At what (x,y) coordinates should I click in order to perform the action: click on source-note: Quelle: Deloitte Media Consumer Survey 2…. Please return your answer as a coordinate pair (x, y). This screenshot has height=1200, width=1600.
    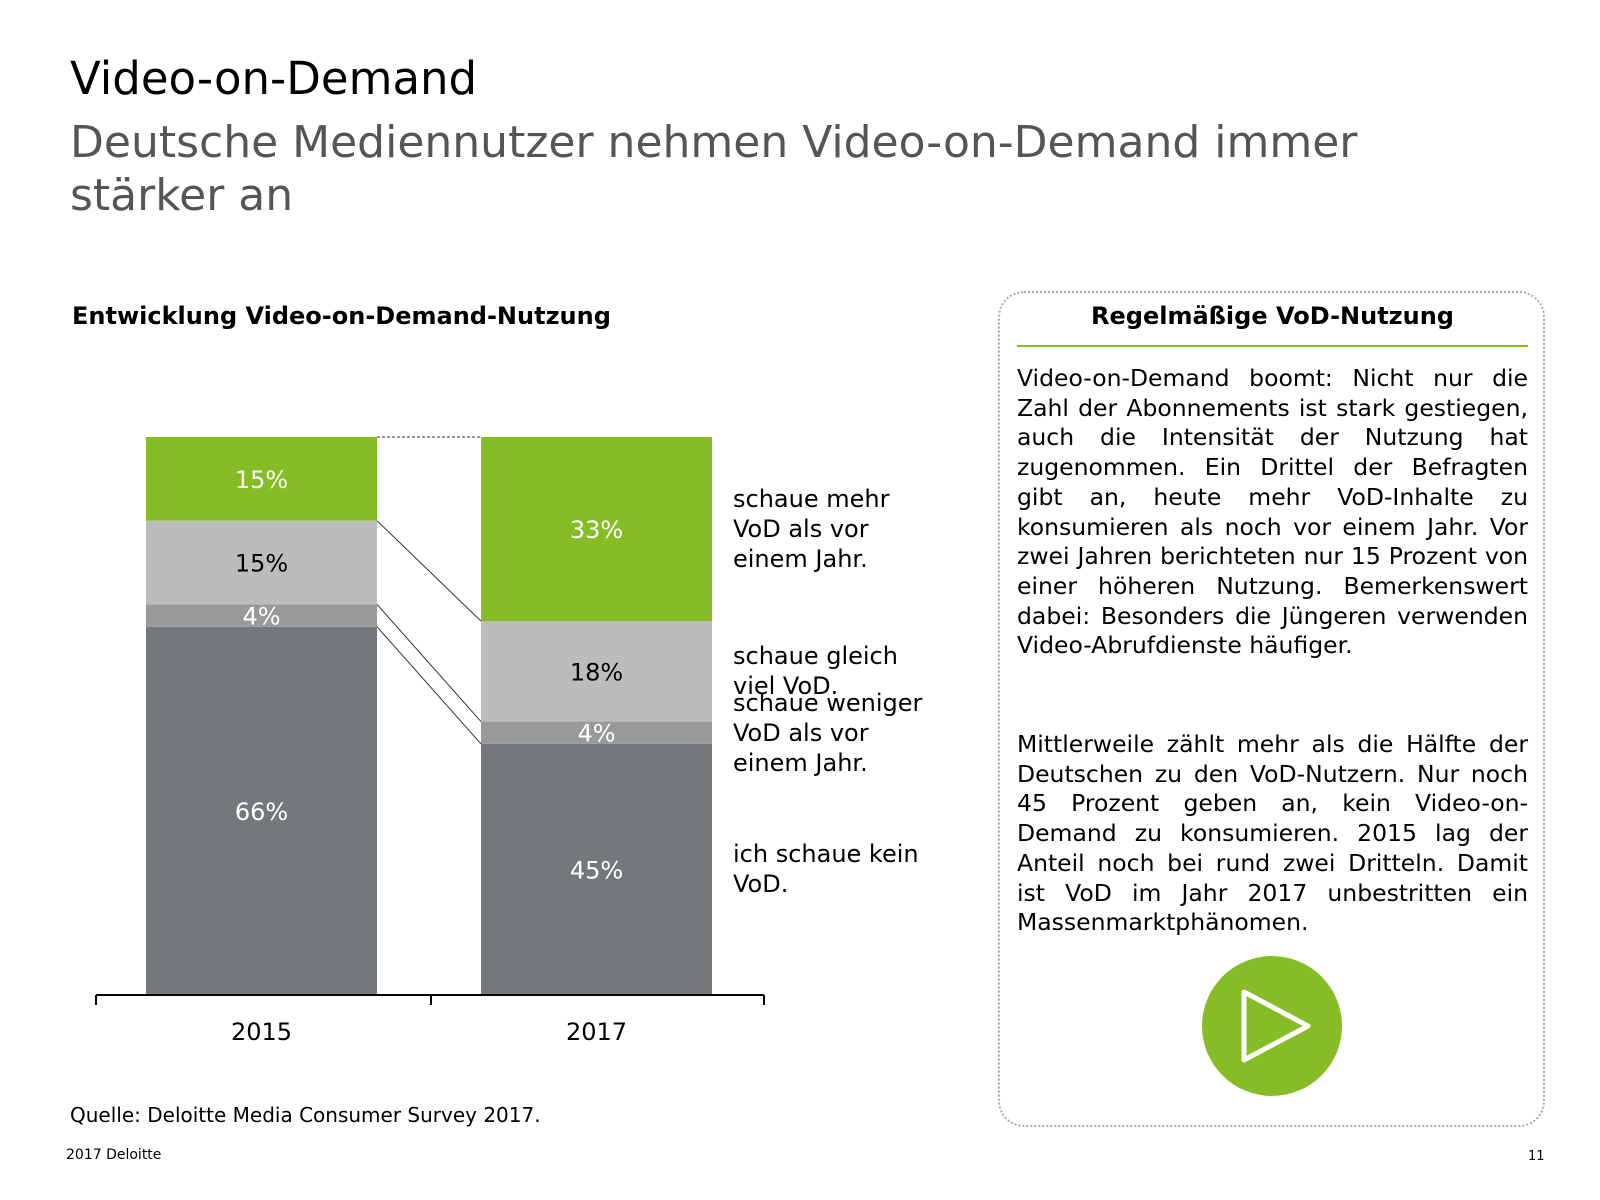
    Looking at the image, I should click on (305, 1115).